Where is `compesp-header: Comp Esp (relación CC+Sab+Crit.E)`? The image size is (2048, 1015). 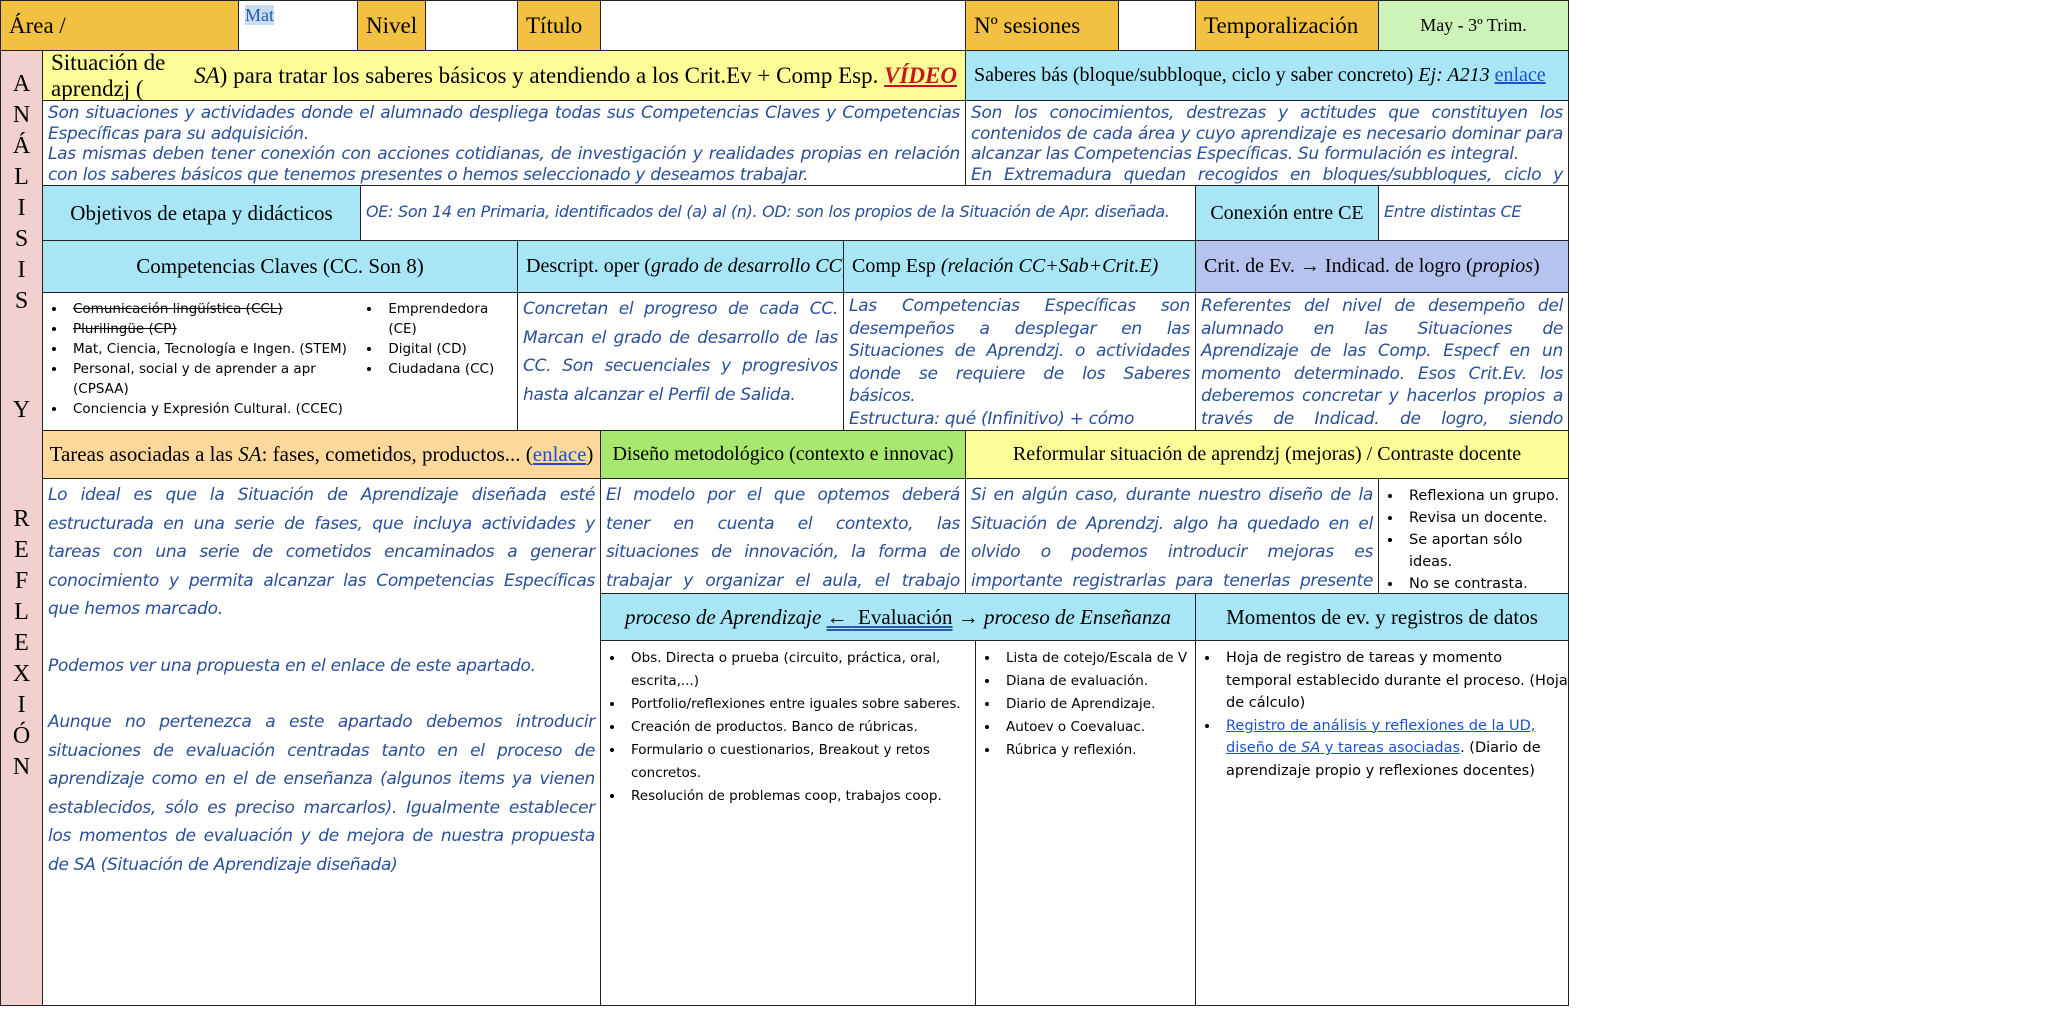 compesp-header: Comp Esp (relación CC+Sab+Crit.E) is located at coordinates (1019, 266).